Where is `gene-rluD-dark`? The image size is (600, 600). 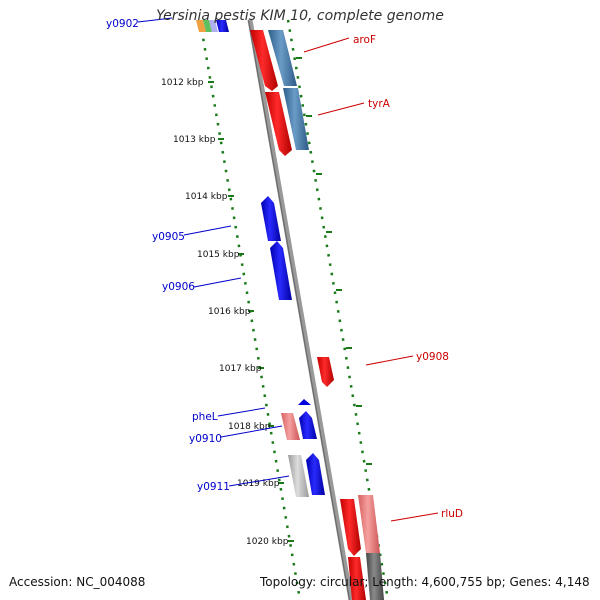 gene-rluD-dark is located at coordinates (375, 576).